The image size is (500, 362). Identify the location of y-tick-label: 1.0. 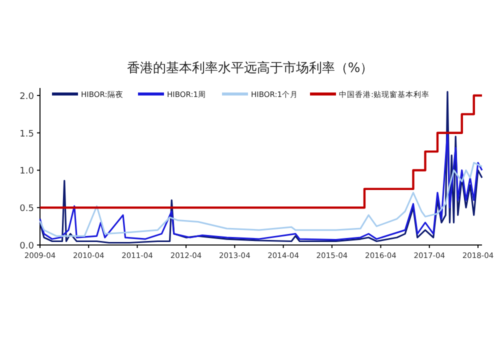
(27, 171).